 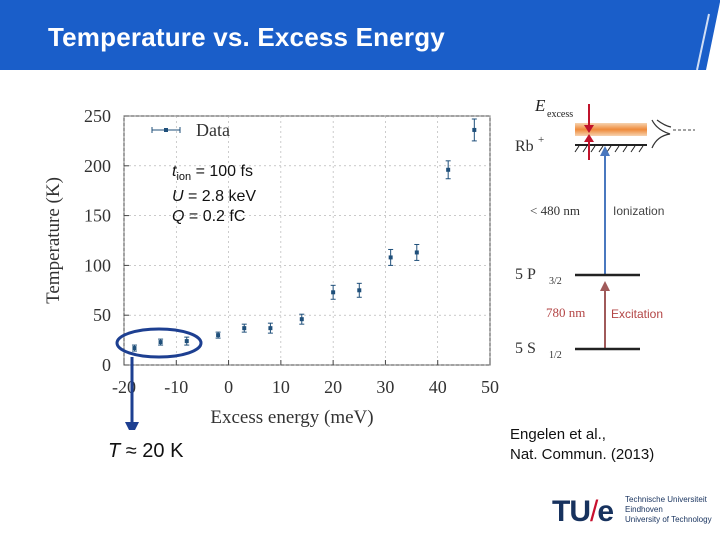 What do you see at coordinates (246, 37) in the screenshot?
I see `slide-title: Temperature vs. Excess Energy` at bounding box center [246, 37].